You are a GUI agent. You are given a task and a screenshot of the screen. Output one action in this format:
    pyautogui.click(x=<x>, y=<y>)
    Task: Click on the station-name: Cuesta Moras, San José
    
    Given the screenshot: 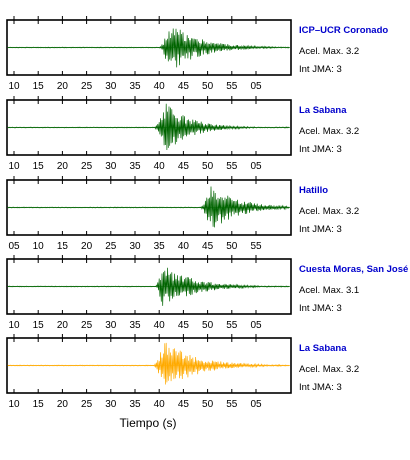 What is the action you would take?
    pyautogui.click(x=353, y=269)
    